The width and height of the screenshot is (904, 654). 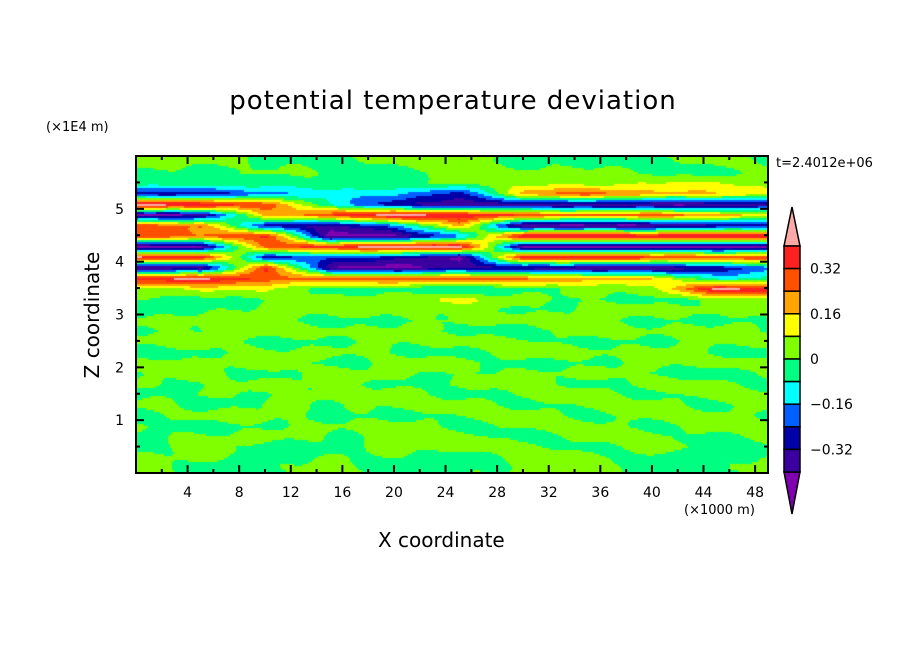 I want to click on x-tick-label: 40, so click(x=652, y=493).